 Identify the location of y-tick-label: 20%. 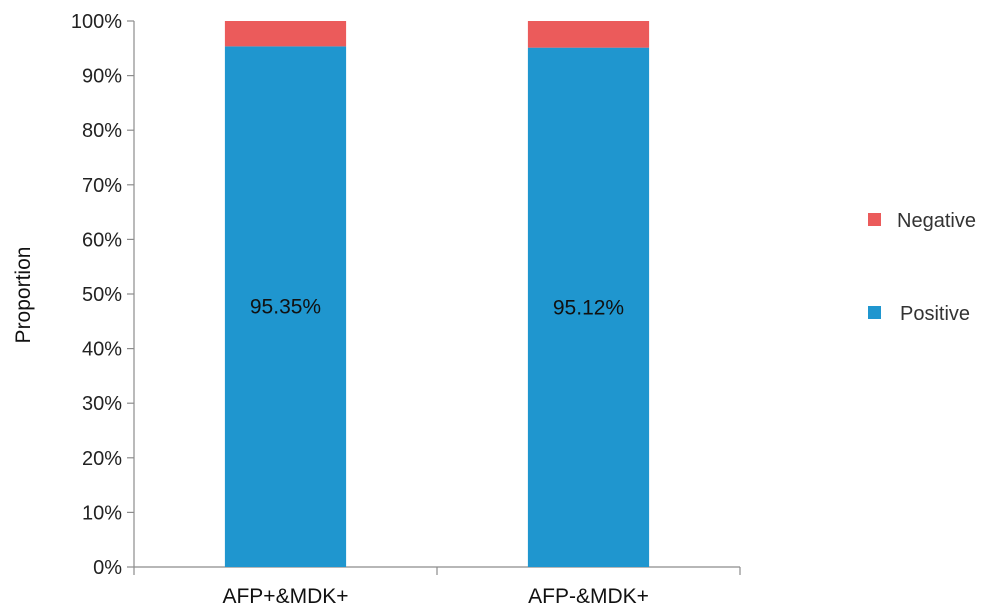
(102, 459).